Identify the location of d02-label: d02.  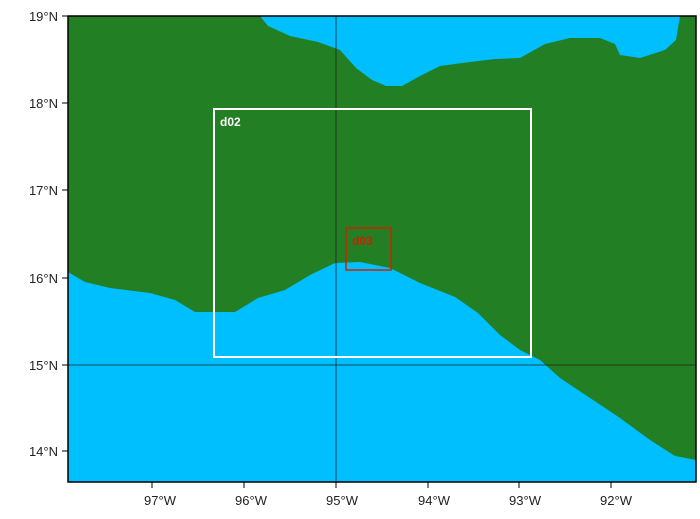
(230, 122).